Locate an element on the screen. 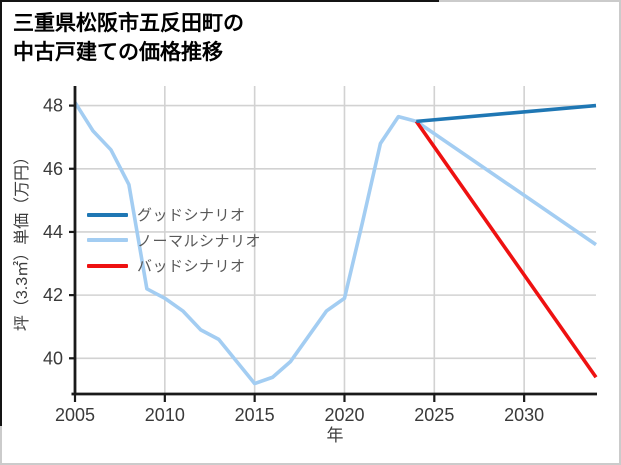 This screenshot has width=621, height=465. y-tick-label: 48 is located at coordinates (53, 106).